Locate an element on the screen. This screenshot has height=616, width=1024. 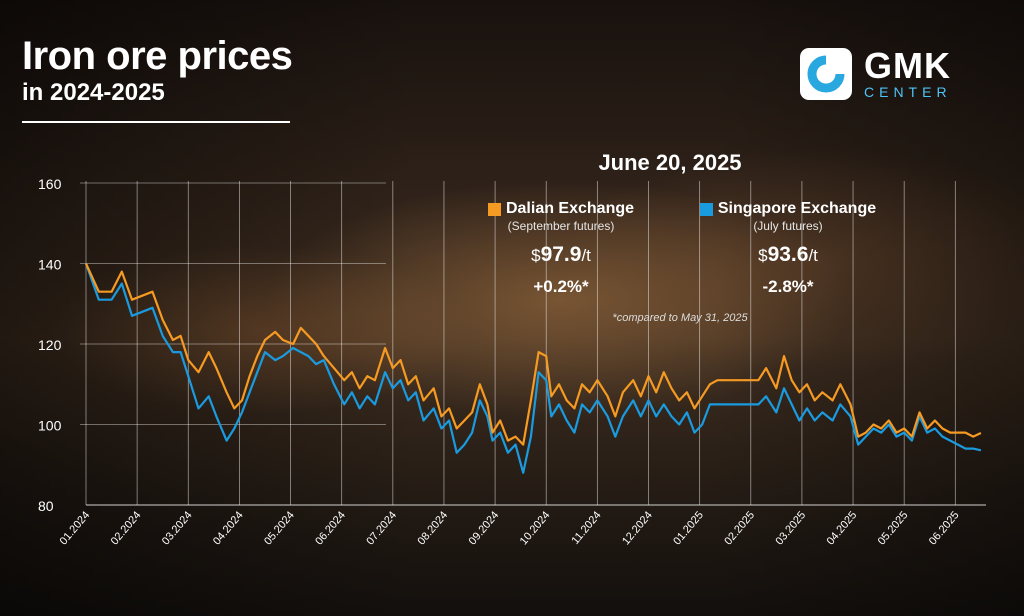
x-tick-label: 02.2025 is located at coordinates (739, 528).